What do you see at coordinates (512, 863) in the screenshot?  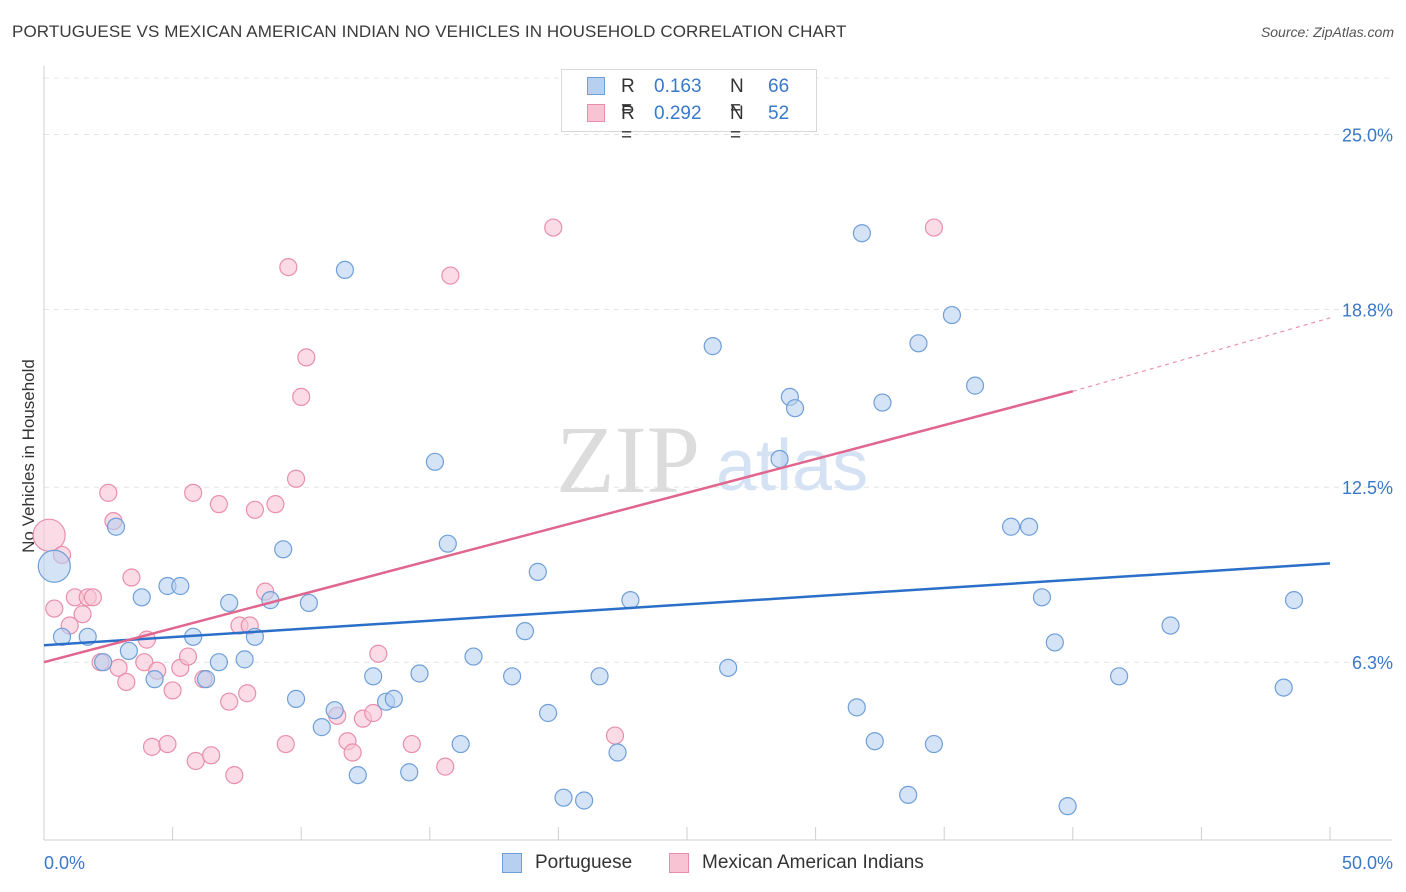 I see `bottom-legend-swatch-portuguese` at bounding box center [512, 863].